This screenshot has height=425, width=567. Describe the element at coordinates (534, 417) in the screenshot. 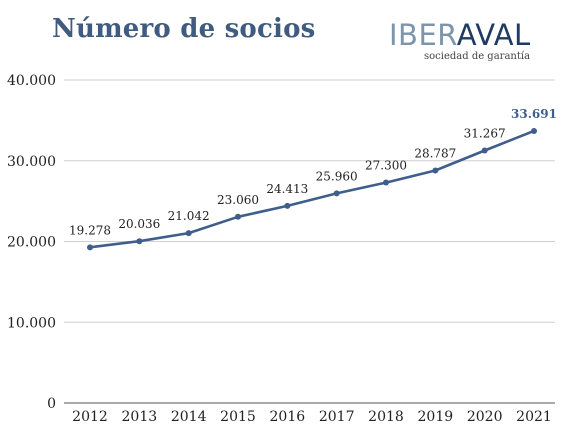

I see `x-tick-label: 2021` at that location.